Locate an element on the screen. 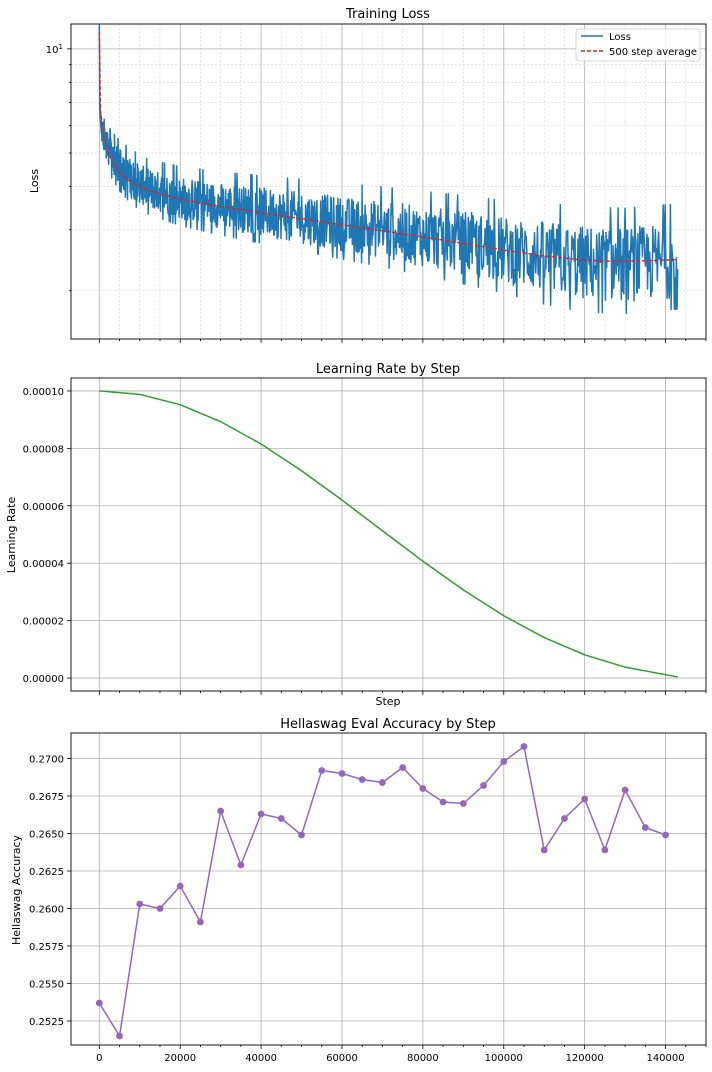 The width and height of the screenshot is (712, 1072). loss-y-ticklabel: 101 is located at coordinates (54, 49).